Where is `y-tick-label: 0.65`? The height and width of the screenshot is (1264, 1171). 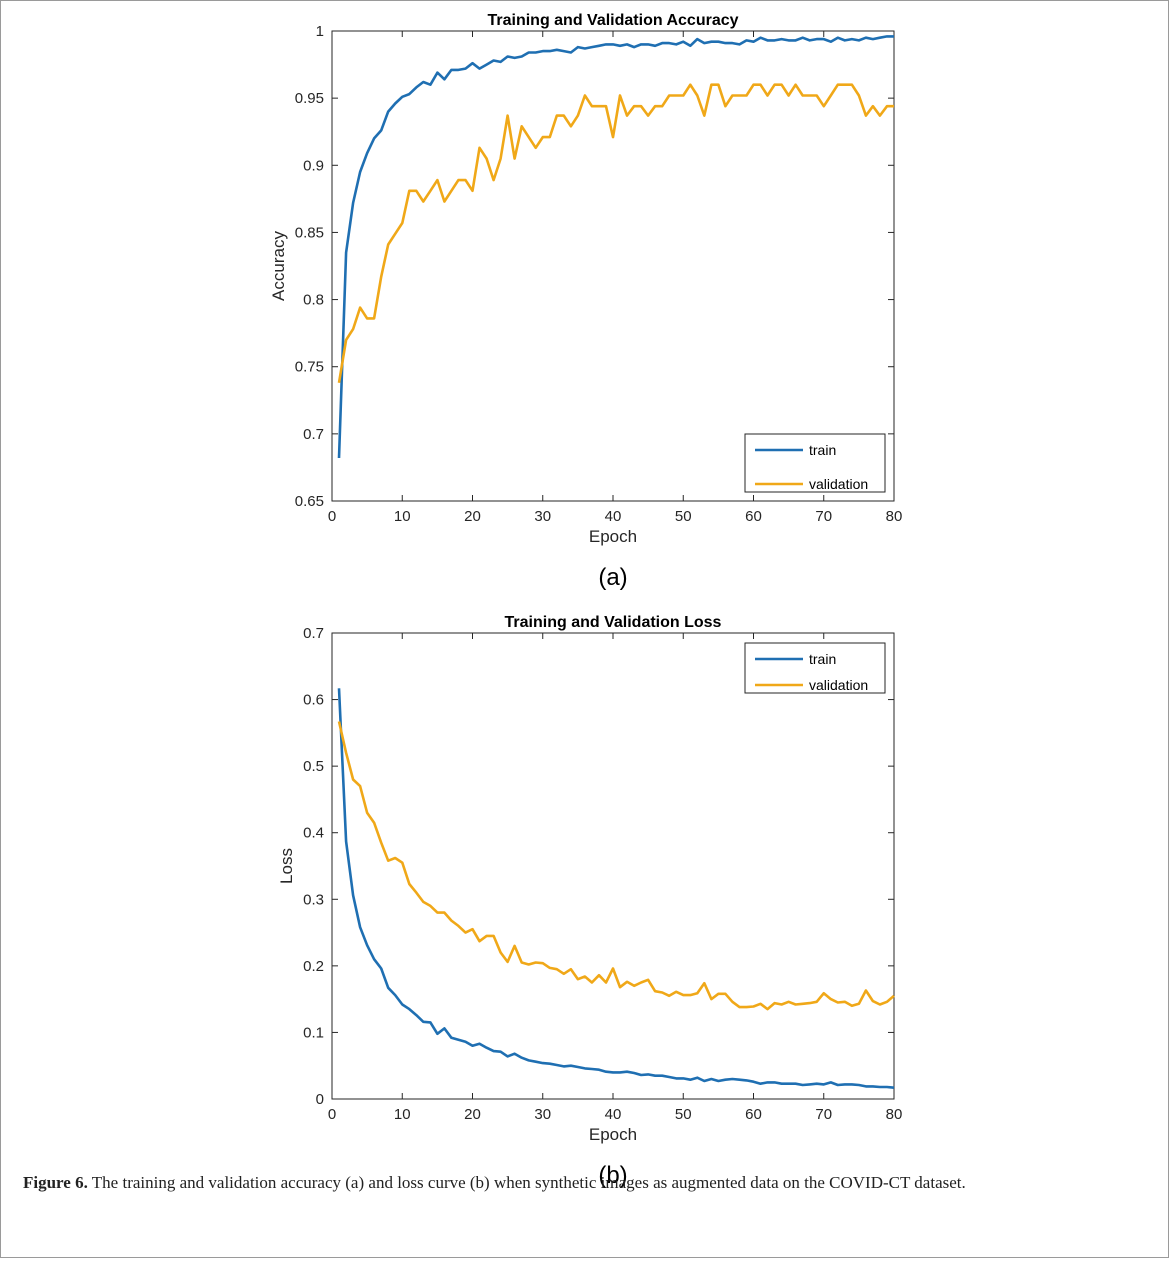 y-tick-label: 0.65 is located at coordinates (309, 501).